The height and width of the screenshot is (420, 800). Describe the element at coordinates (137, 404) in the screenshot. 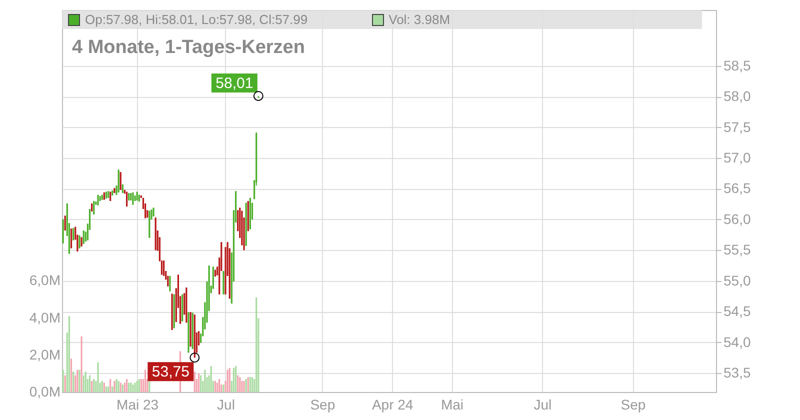

I see `x-tick-label: Mai 23` at that location.